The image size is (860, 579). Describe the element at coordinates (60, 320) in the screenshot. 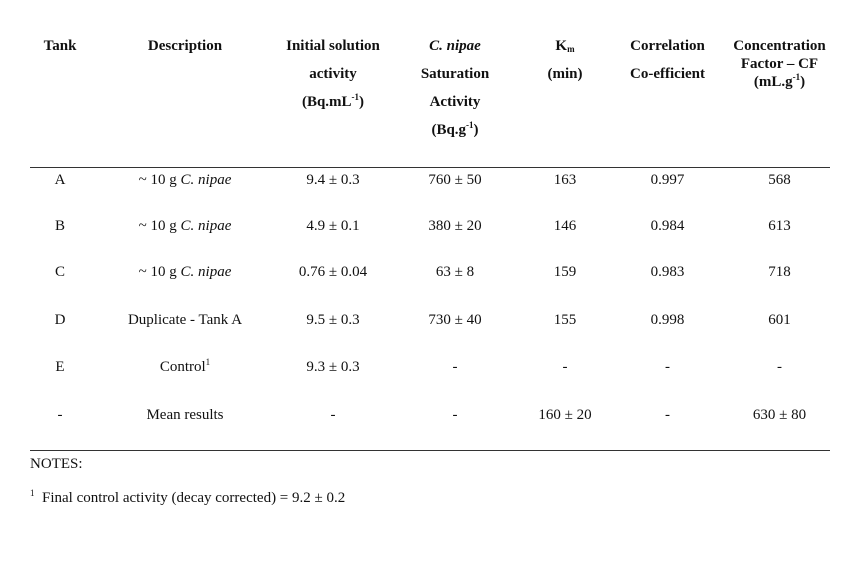

I see `cell-tank: D` at that location.